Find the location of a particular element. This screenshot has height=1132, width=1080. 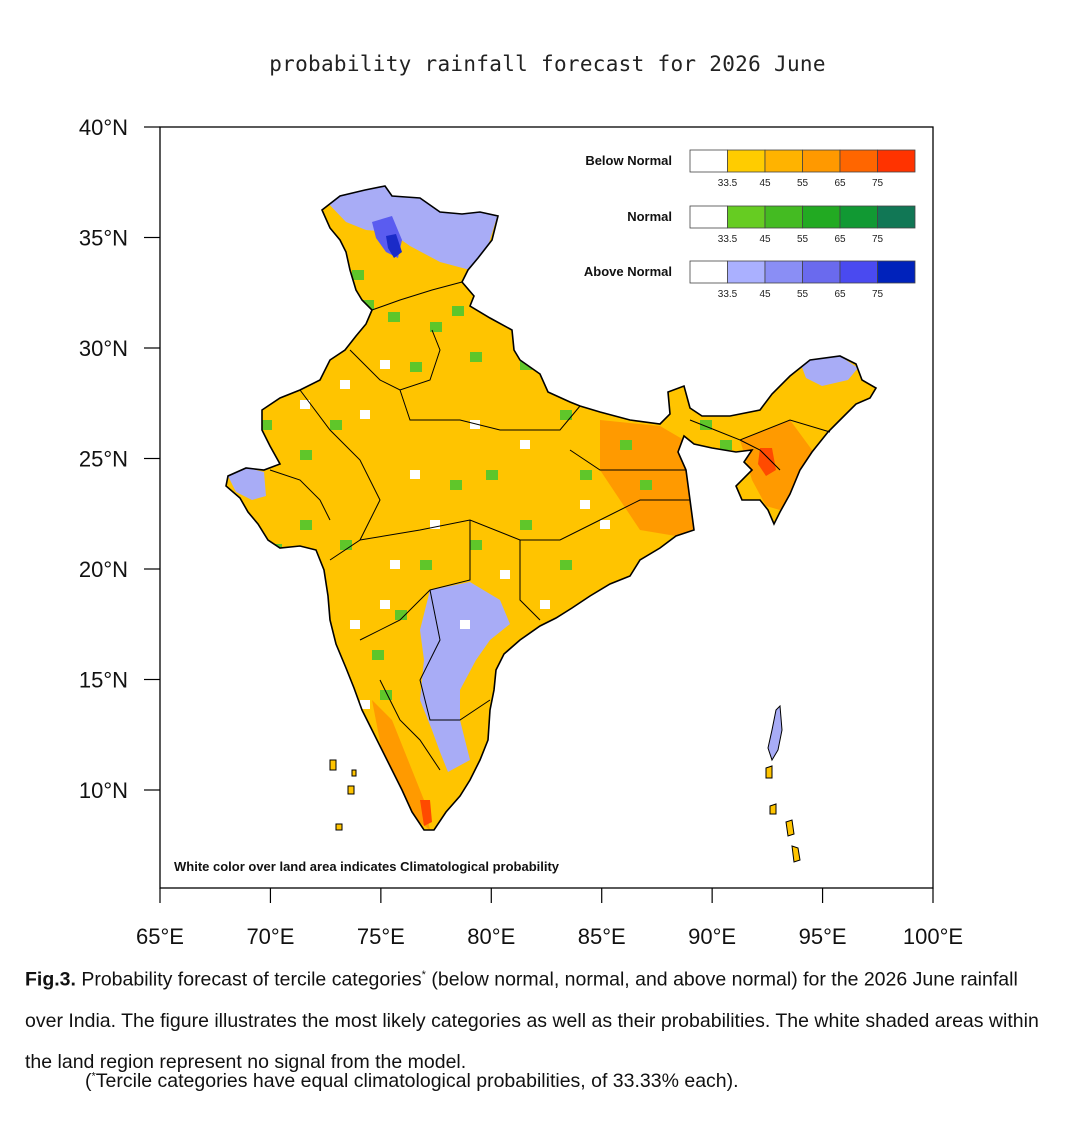

above-normal-northeast is located at coordinates (829, 371).